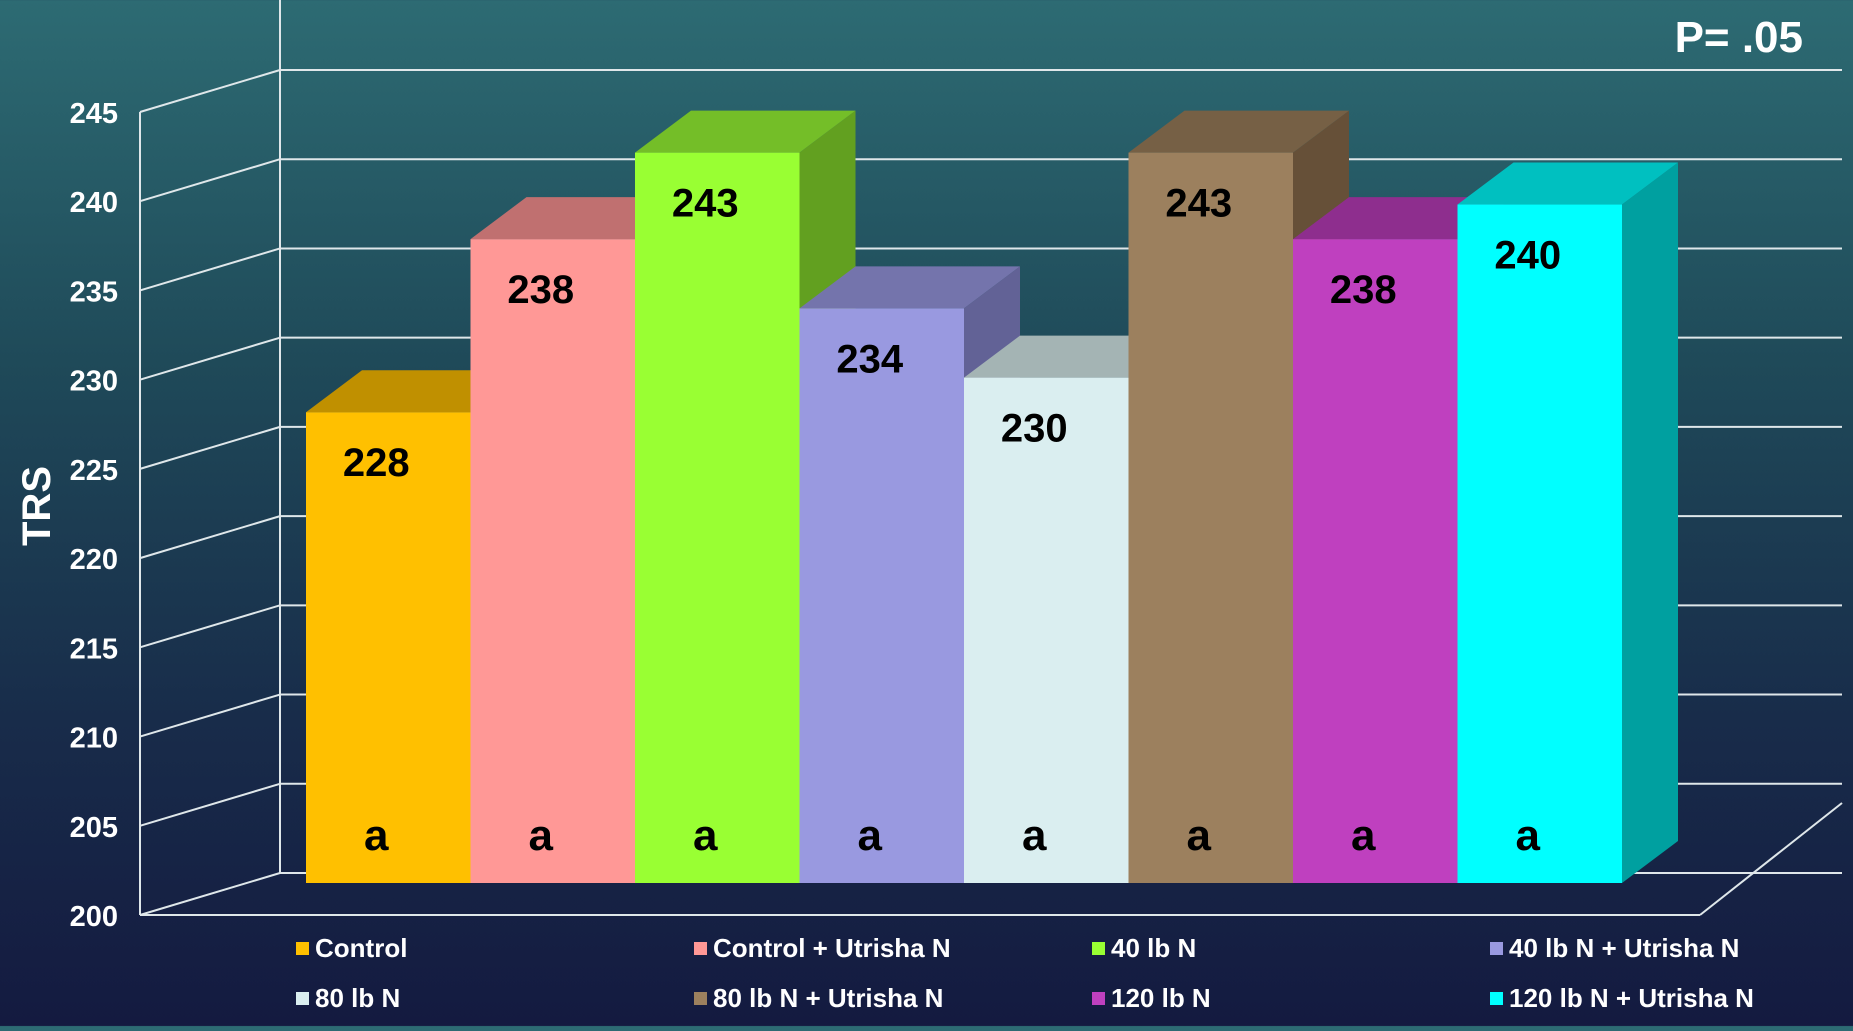 Image resolution: width=1853 pixels, height=1031 pixels. I want to click on legend-item: 120 lb N, so click(1151, 998).